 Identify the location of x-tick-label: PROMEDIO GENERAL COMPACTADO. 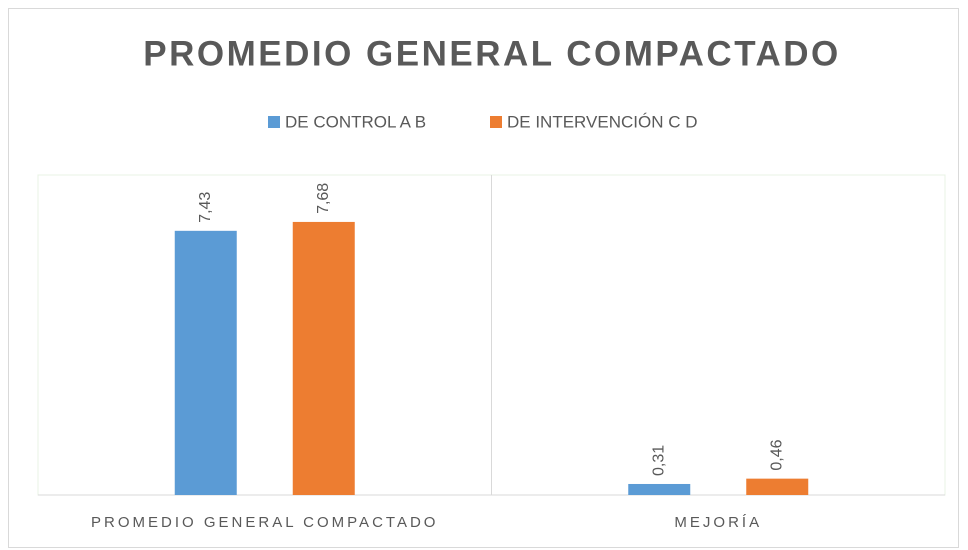
(264, 522).